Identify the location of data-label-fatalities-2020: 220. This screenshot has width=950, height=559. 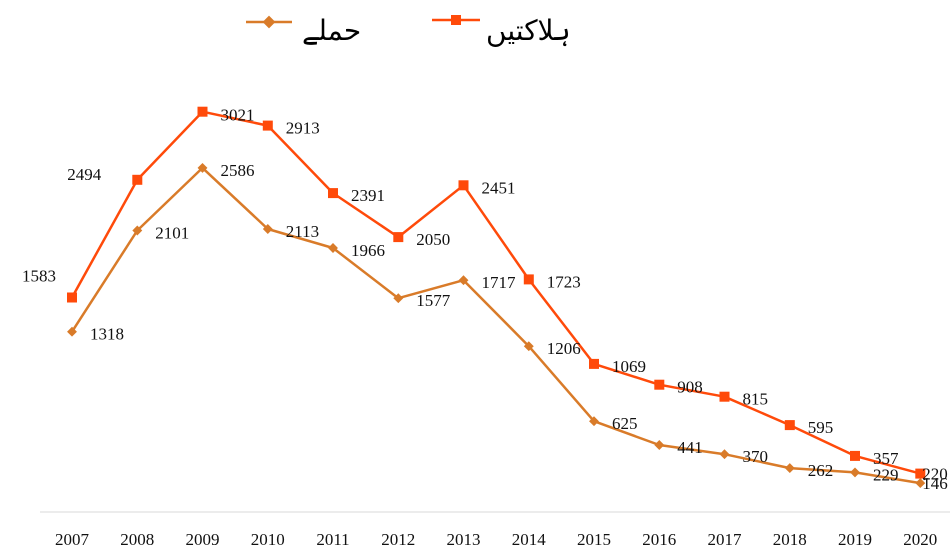
(935, 474).